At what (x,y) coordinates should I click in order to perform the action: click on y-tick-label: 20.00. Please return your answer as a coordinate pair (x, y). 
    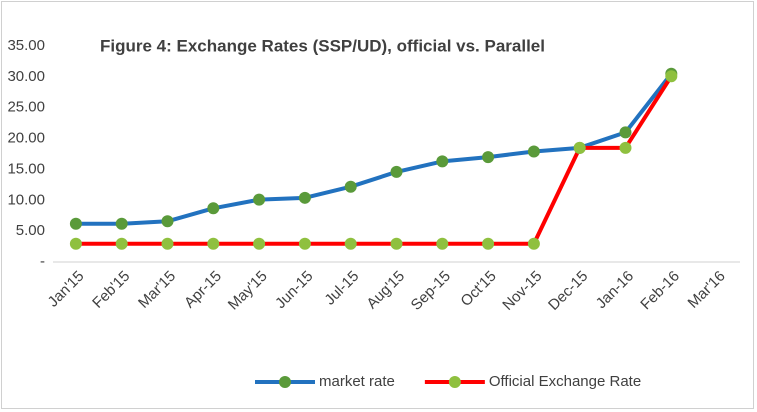
    Looking at the image, I should click on (26, 138).